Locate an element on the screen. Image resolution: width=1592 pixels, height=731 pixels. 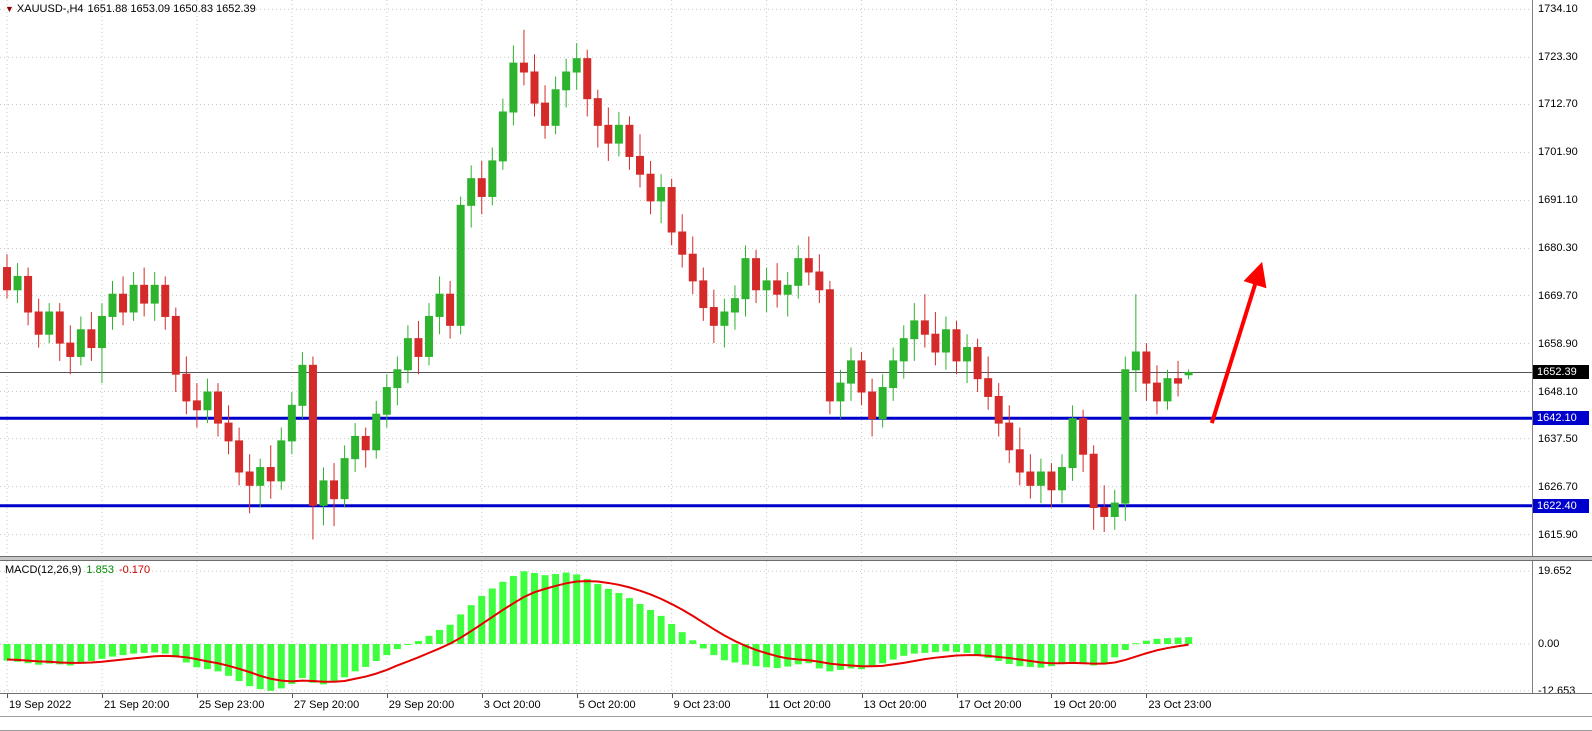
price-tick-label: 1734.10 is located at coordinates (1558, 9).